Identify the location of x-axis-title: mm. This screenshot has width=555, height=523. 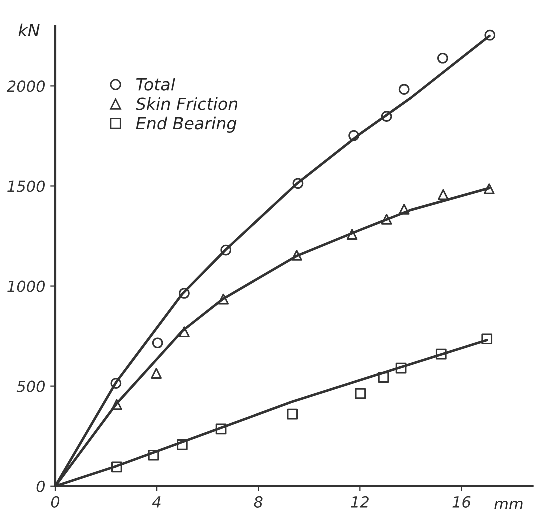
(508, 505).